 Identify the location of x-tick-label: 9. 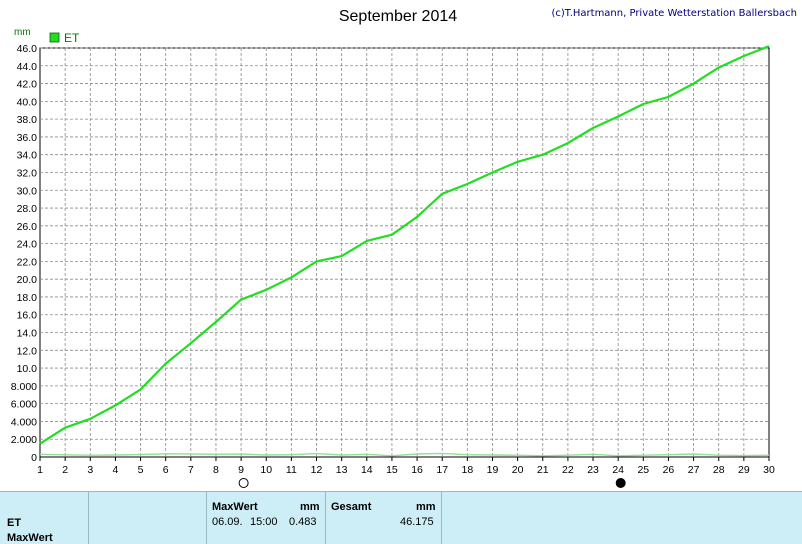
(241, 470).